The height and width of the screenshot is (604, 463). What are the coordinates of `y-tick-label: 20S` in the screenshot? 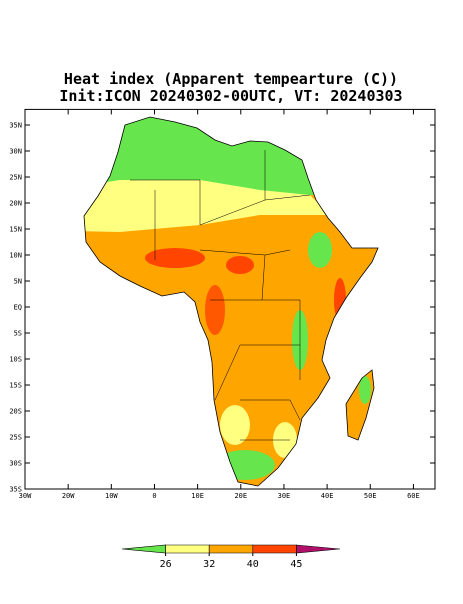 It's located at (15, 412).